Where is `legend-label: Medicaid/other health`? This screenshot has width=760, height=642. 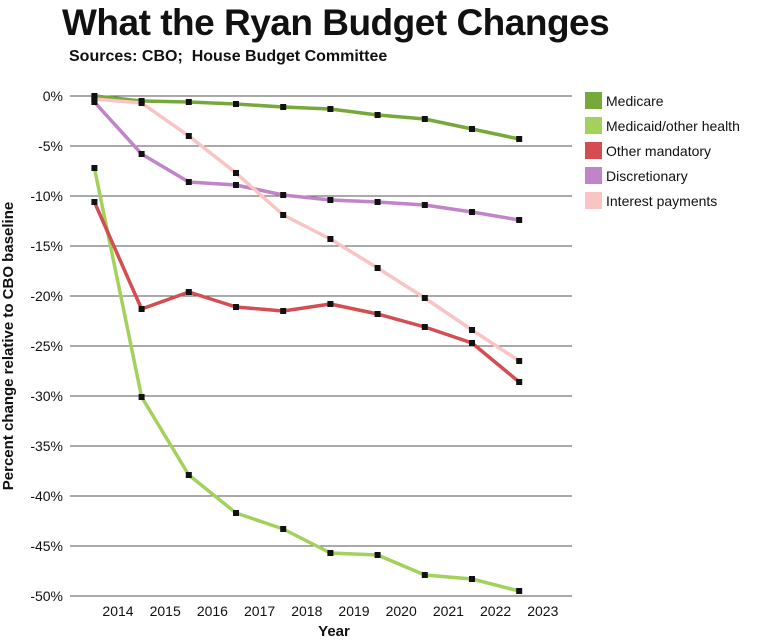
legend-label: Medicaid/other health is located at coordinates (673, 126).